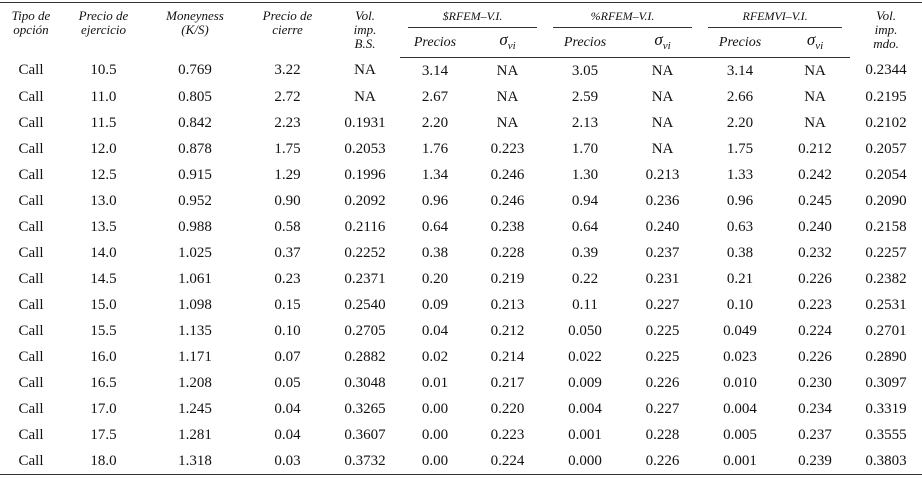 The width and height of the screenshot is (922, 485). What do you see at coordinates (435, 148) in the screenshot?
I see `table-cell: 1.76` at bounding box center [435, 148].